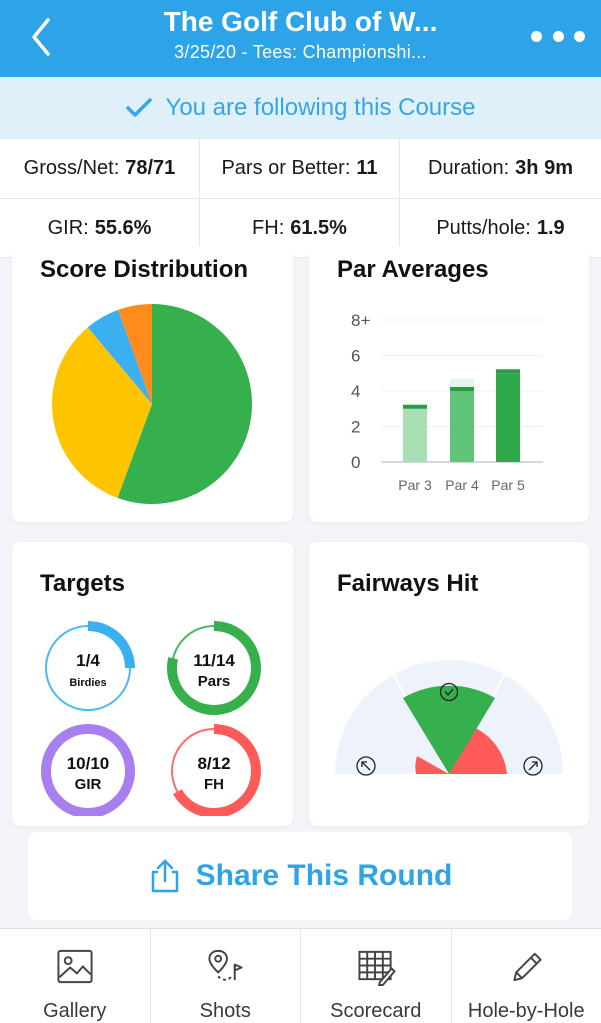  What do you see at coordinates (320, 107) in the screenshot?
I see `follow-banner-text: You are following this Course` at bounding box center [320, 107].